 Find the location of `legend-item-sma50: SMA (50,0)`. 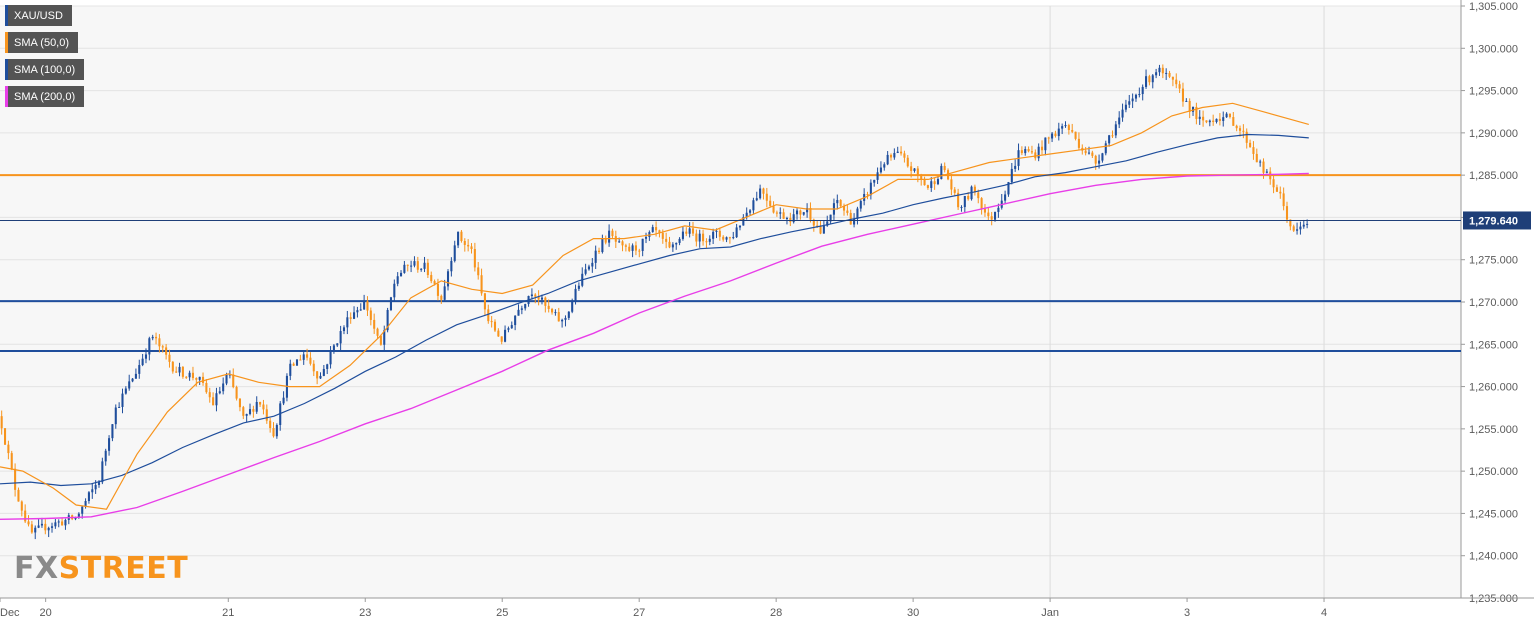

legend-item-sma50: SMA (50,0) is located at coordinates (42, 42).